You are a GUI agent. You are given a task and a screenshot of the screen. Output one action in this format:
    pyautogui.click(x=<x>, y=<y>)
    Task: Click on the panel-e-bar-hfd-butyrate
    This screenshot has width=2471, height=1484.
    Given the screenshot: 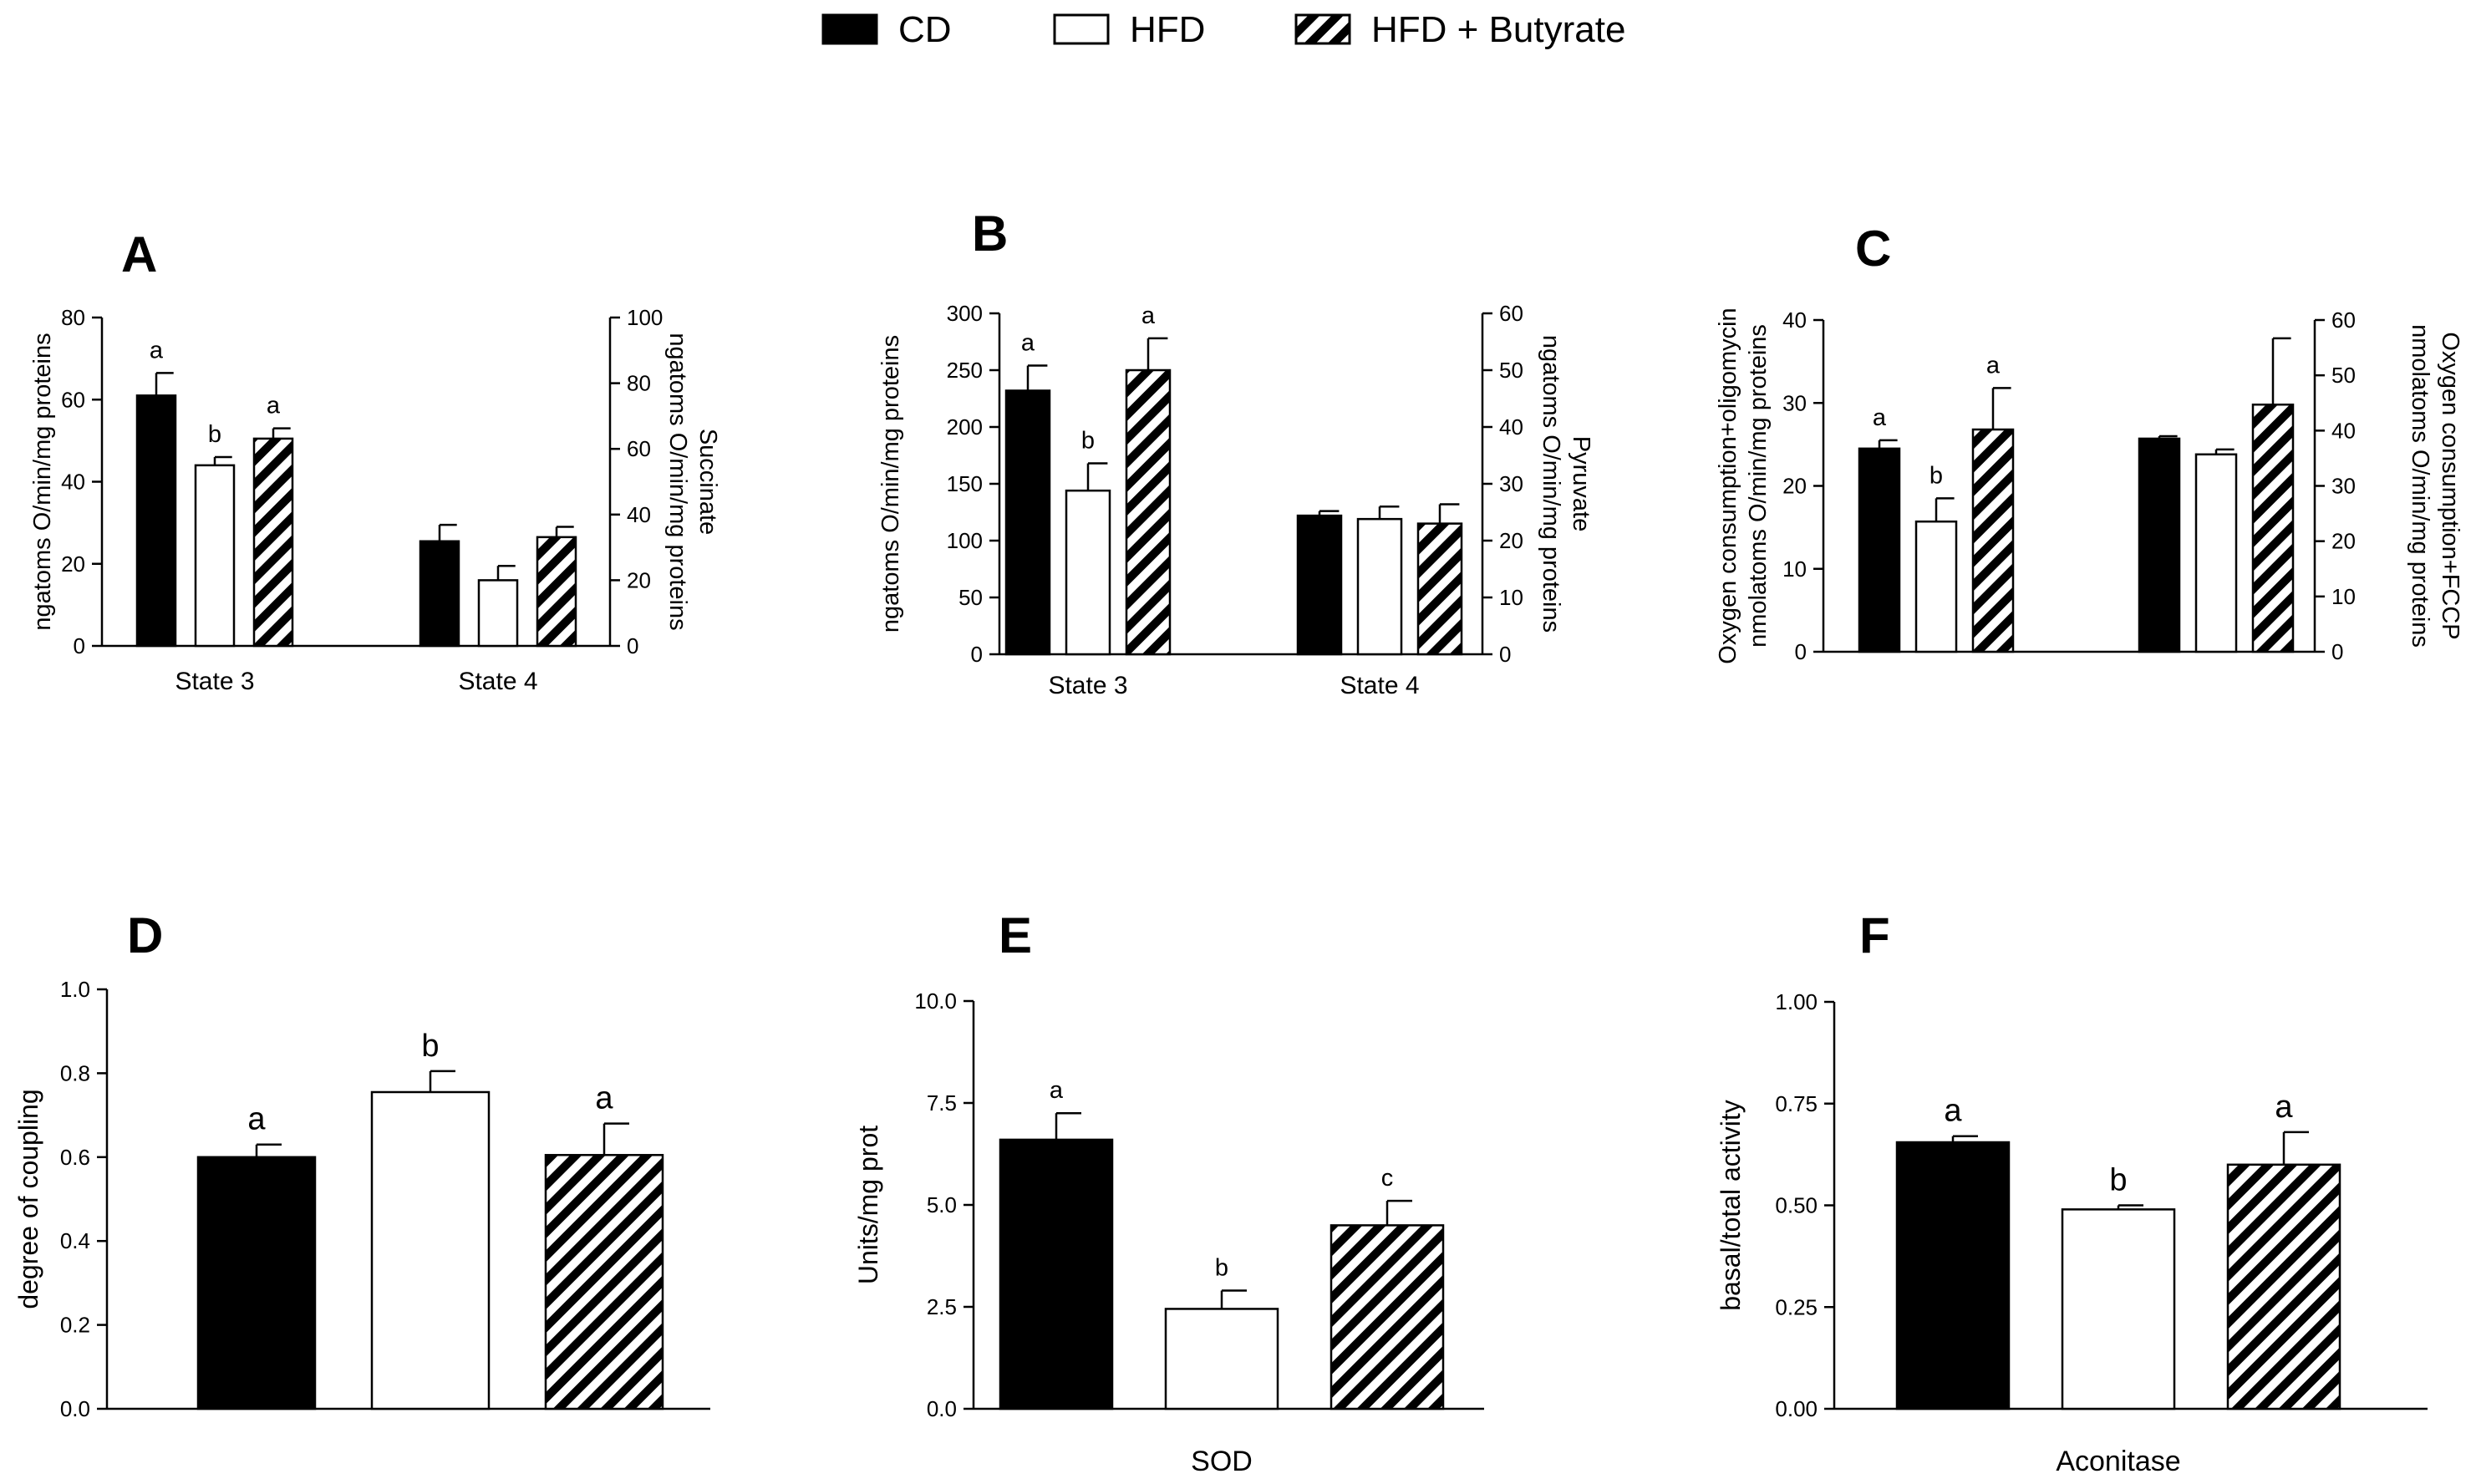 What is the action you would take?
    pyautogui.click(x=1387, y=1317)
    